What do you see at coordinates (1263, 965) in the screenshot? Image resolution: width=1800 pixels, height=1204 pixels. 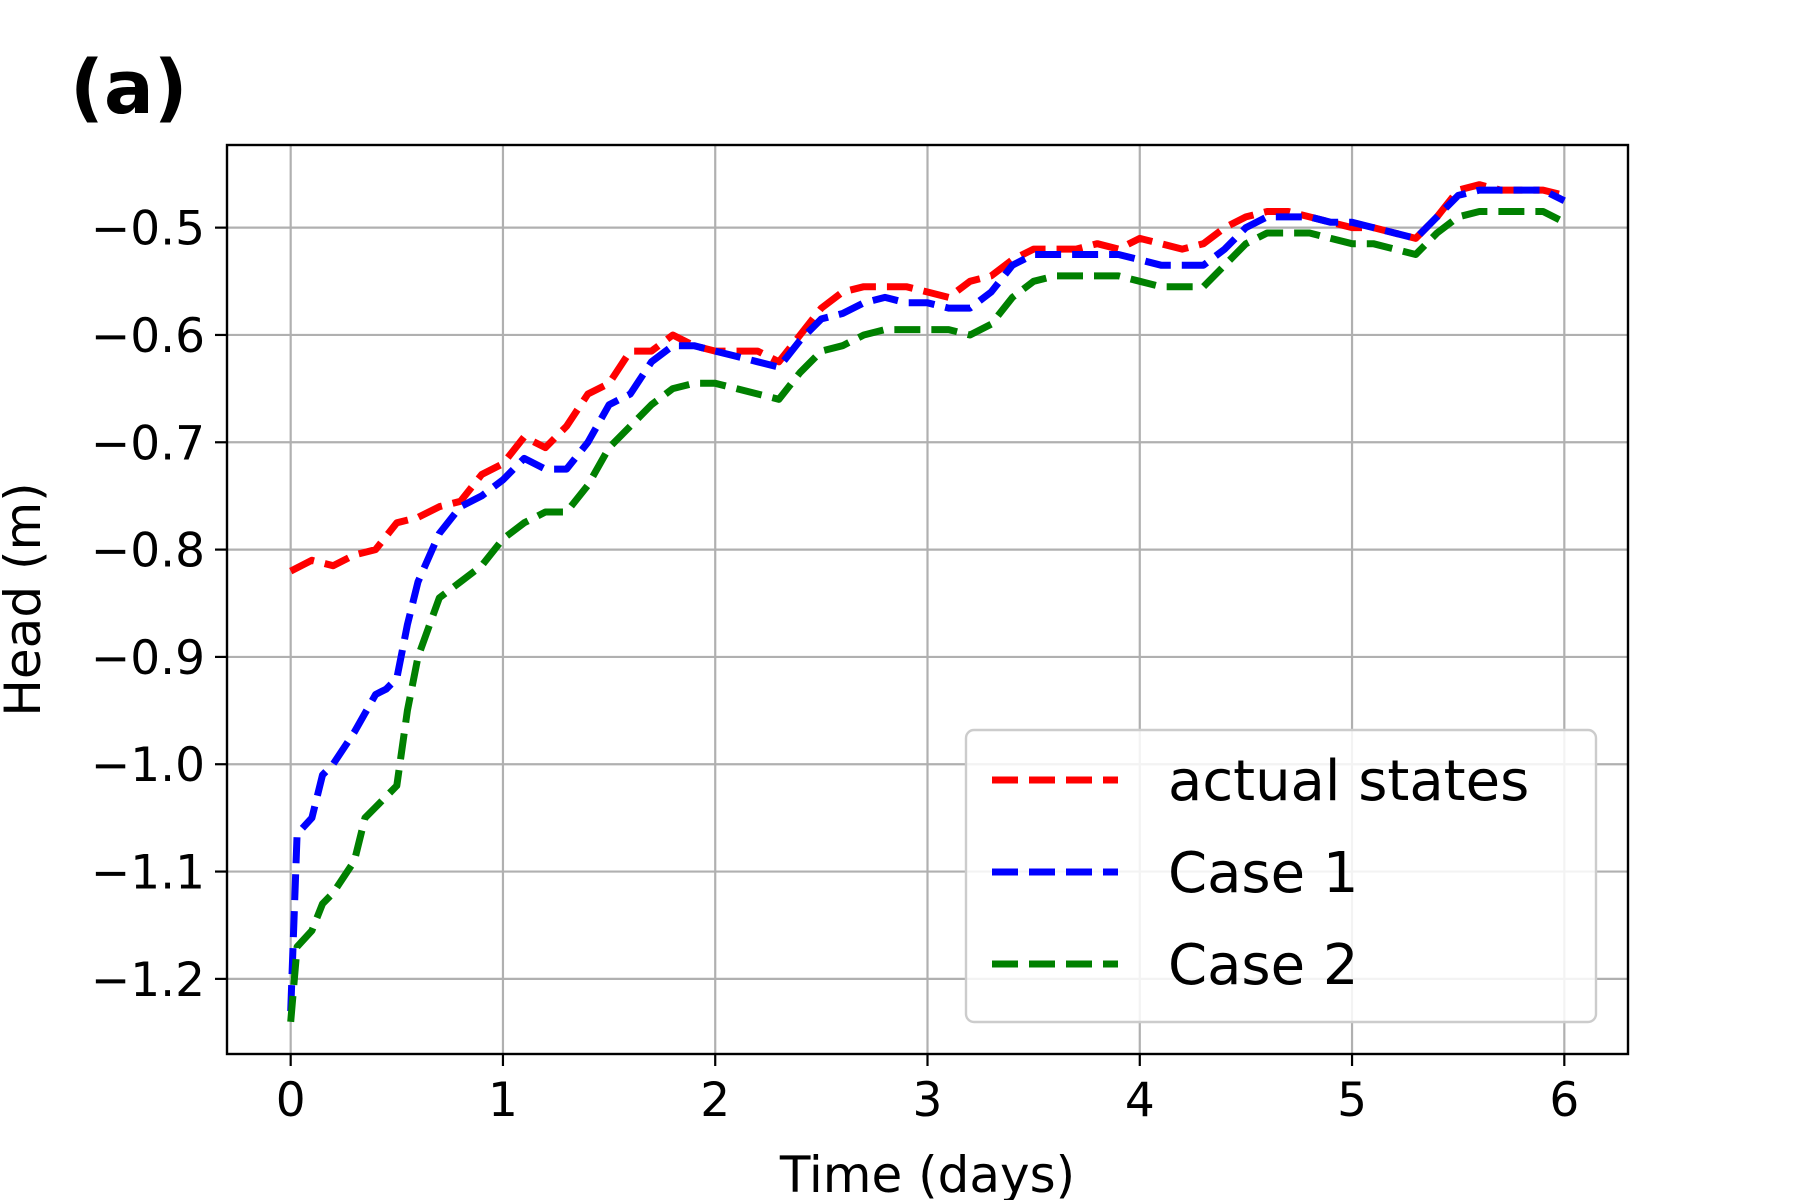 I see `legend-label-3: Case 2` at bounding box center [1263, 965].